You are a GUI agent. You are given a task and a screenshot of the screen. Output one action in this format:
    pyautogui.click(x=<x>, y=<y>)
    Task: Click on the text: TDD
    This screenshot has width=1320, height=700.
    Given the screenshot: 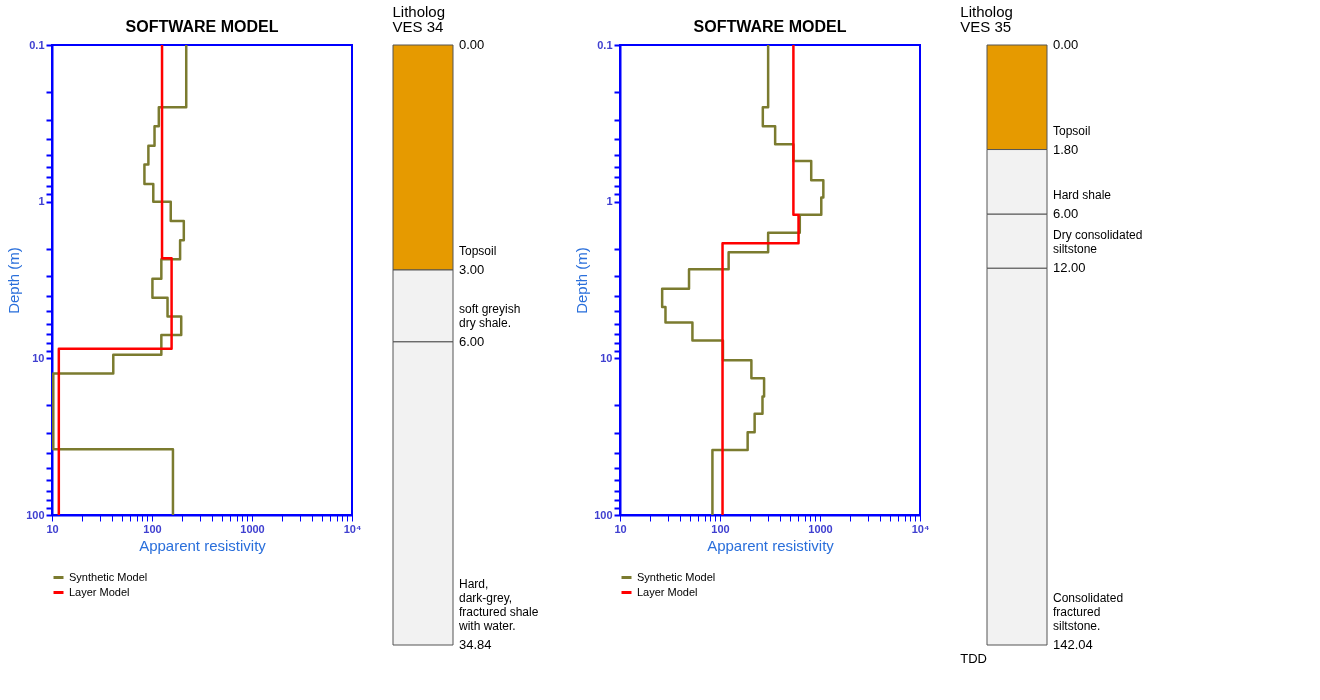 What is the action you would take?
    pyautogui.click(x=973, y=658)
    